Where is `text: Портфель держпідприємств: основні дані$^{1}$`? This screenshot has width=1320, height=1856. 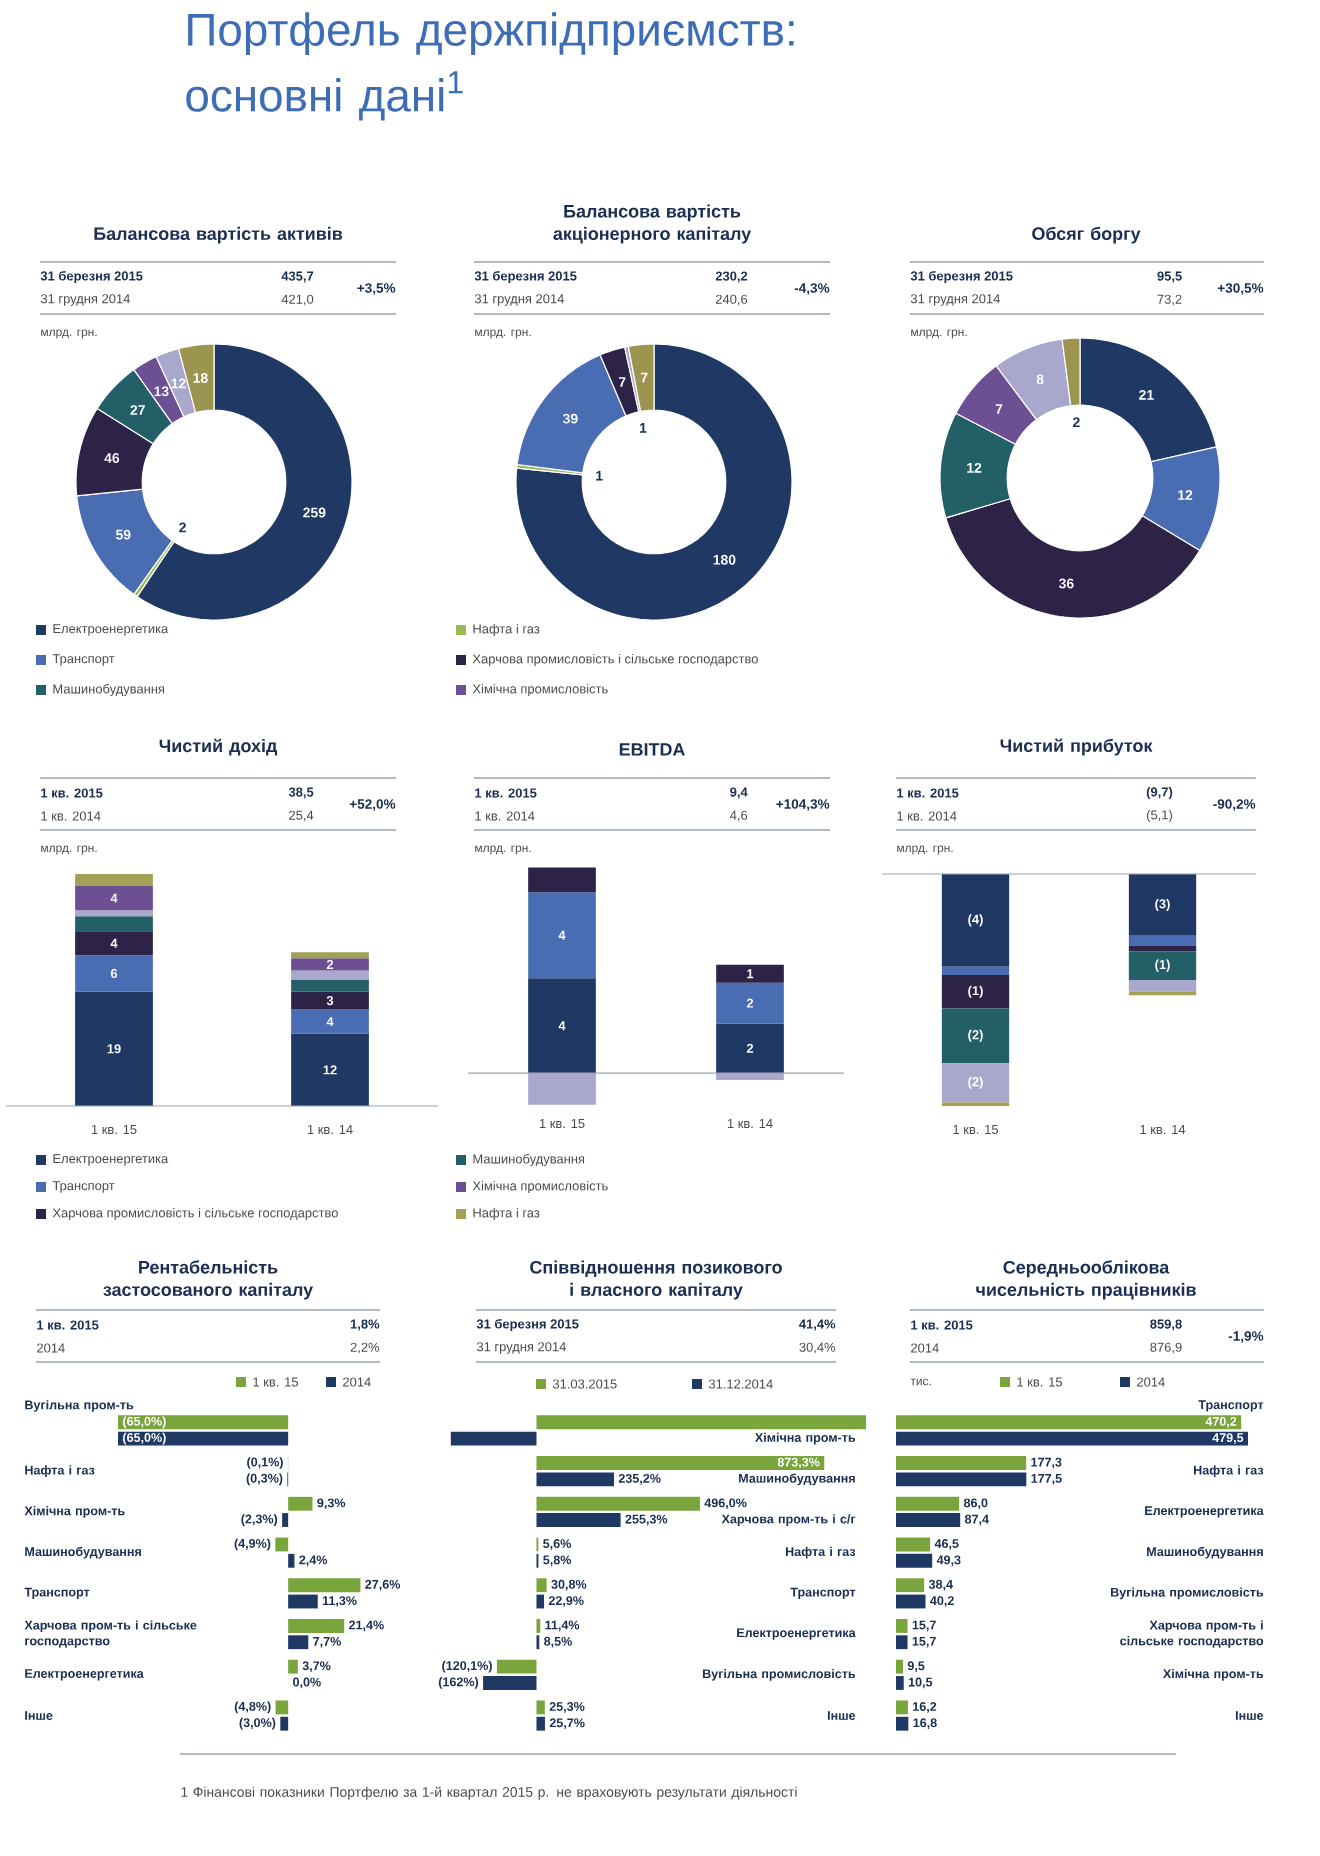
text: Портфель держпідприємств: основні дані$^{1}$ is located at coordinates (490, 66).